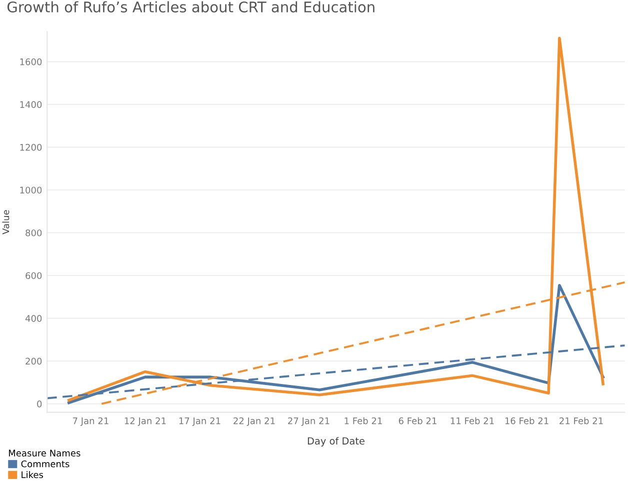 This screenshot has width=628, height=488. I want to click on y-tick-label: 400, so click(33, 318).